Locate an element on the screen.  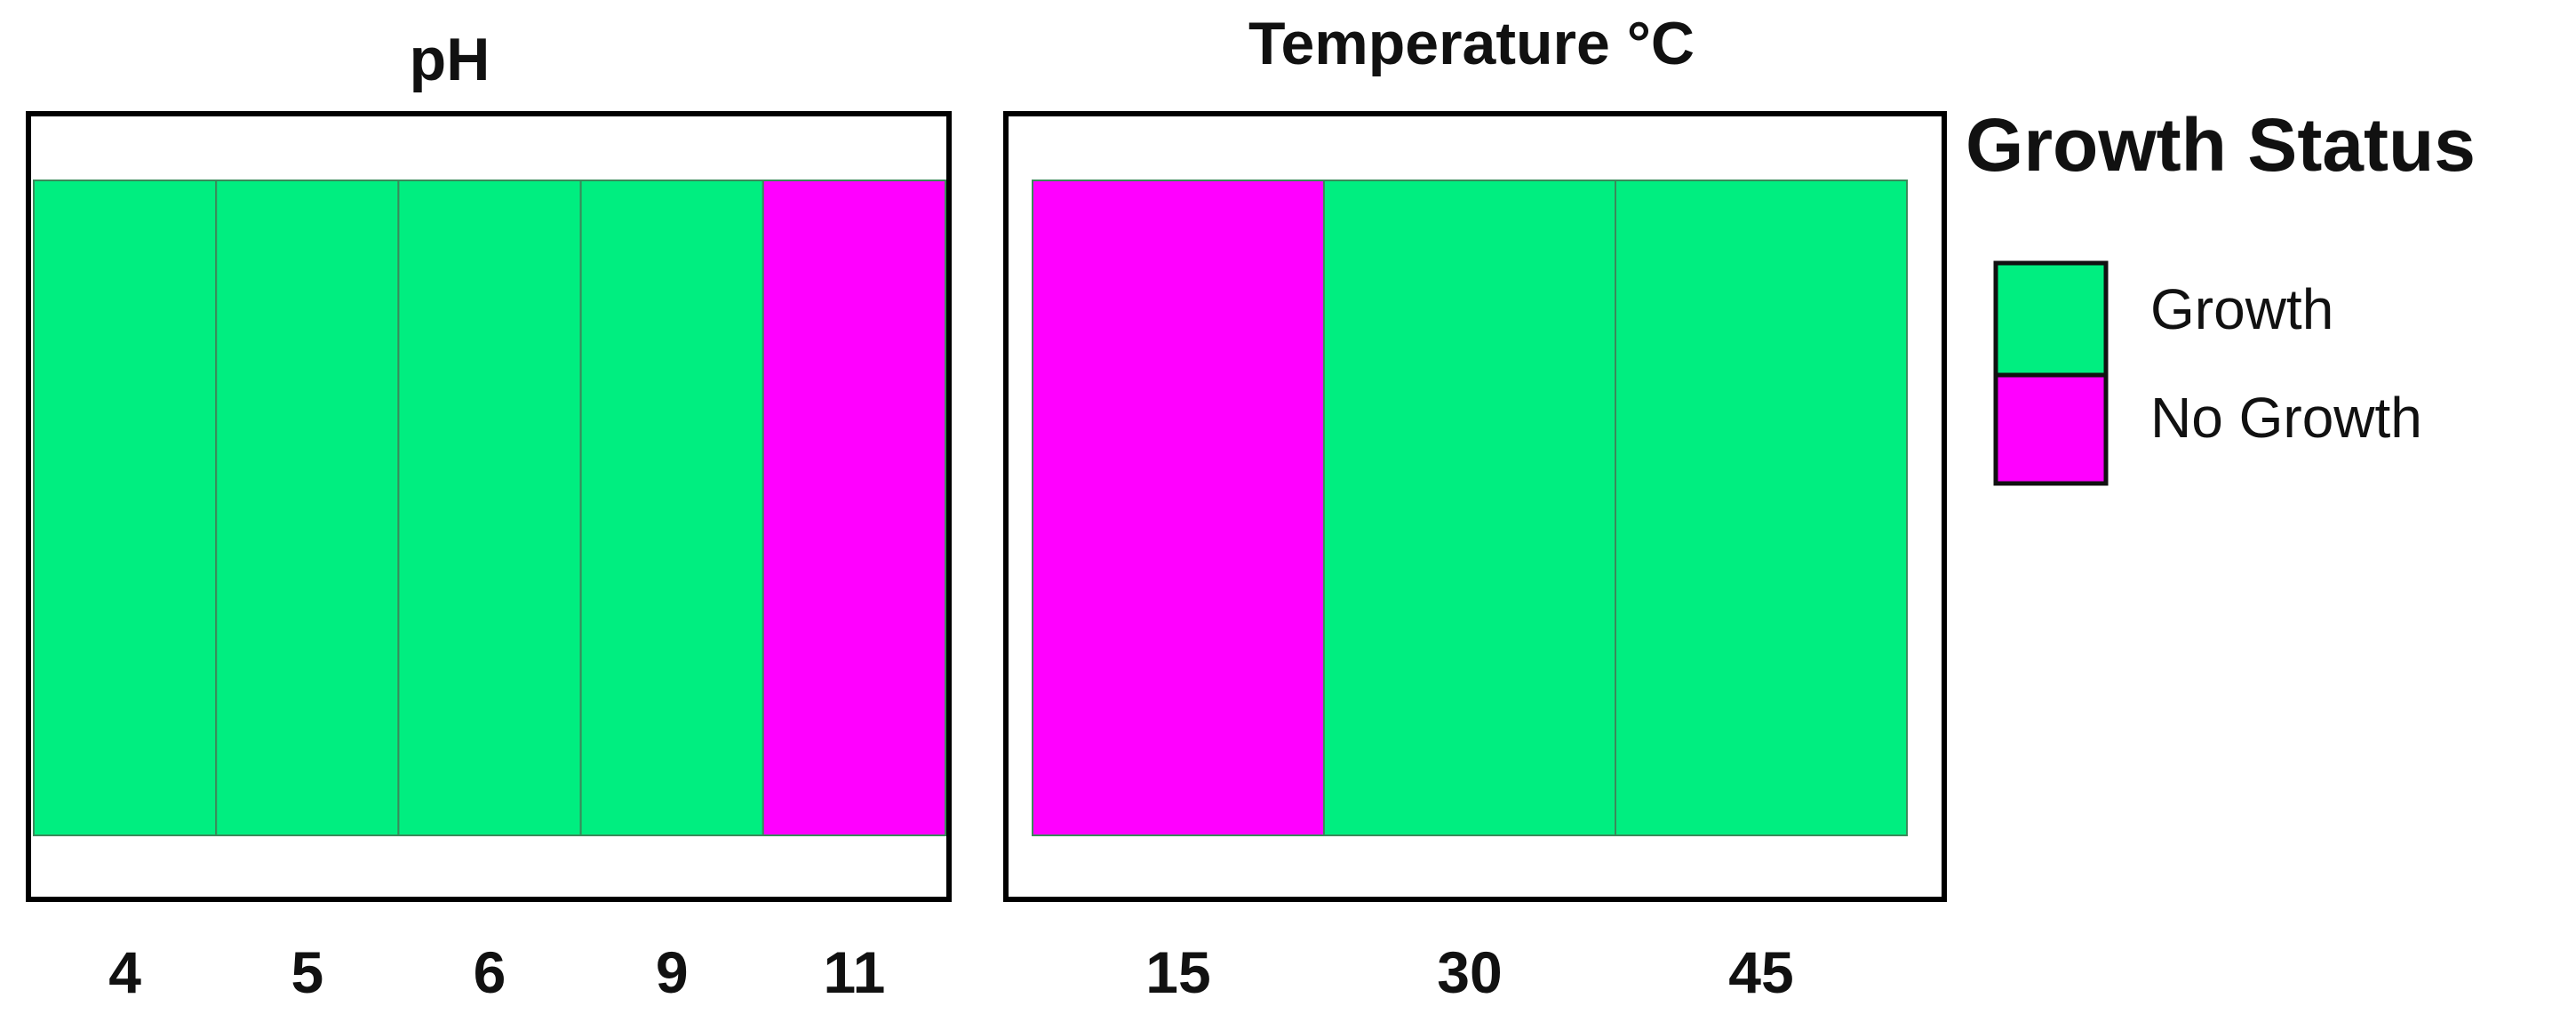
legend-swatch-growth is located at coordinates (2051, 319).